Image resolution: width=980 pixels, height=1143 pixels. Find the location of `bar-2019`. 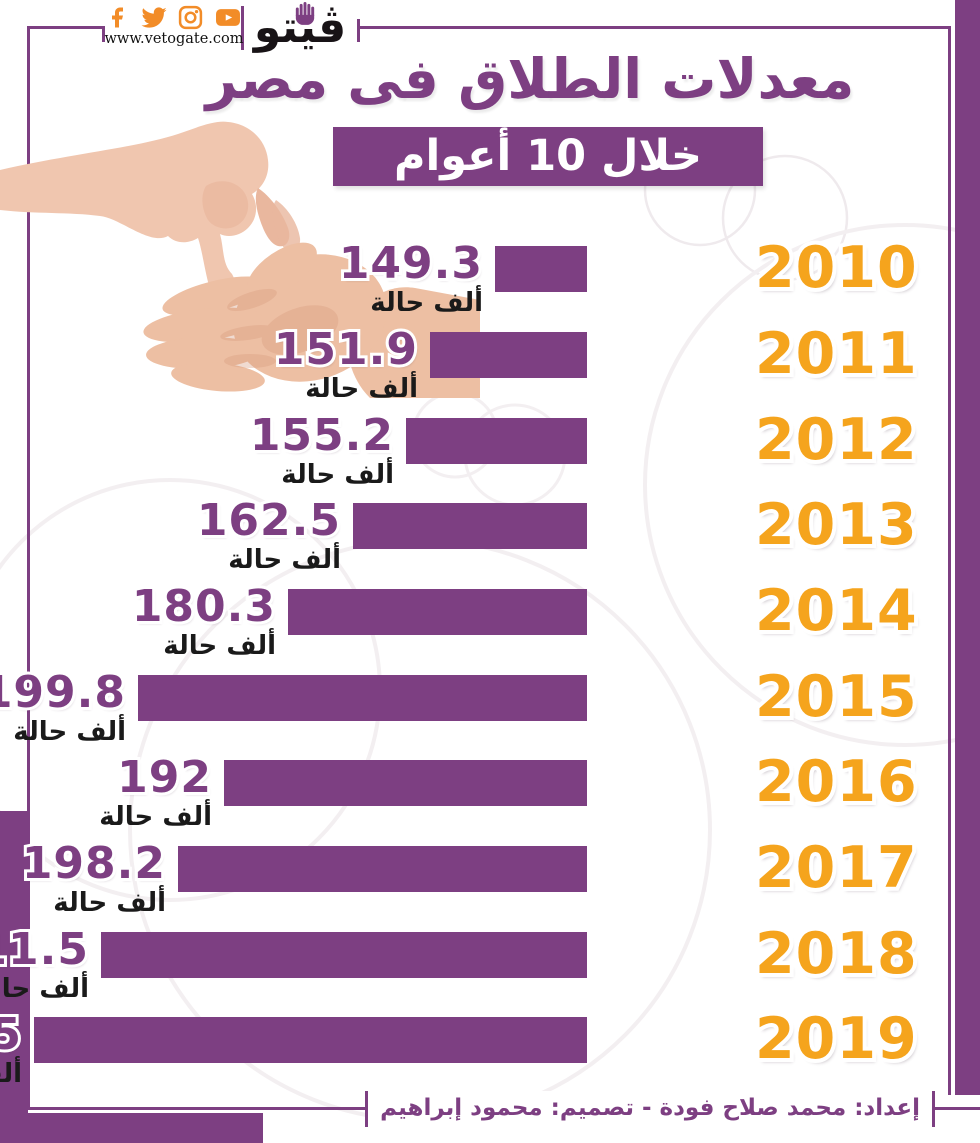

bar-2019 is located at coordinates (310, 1040).